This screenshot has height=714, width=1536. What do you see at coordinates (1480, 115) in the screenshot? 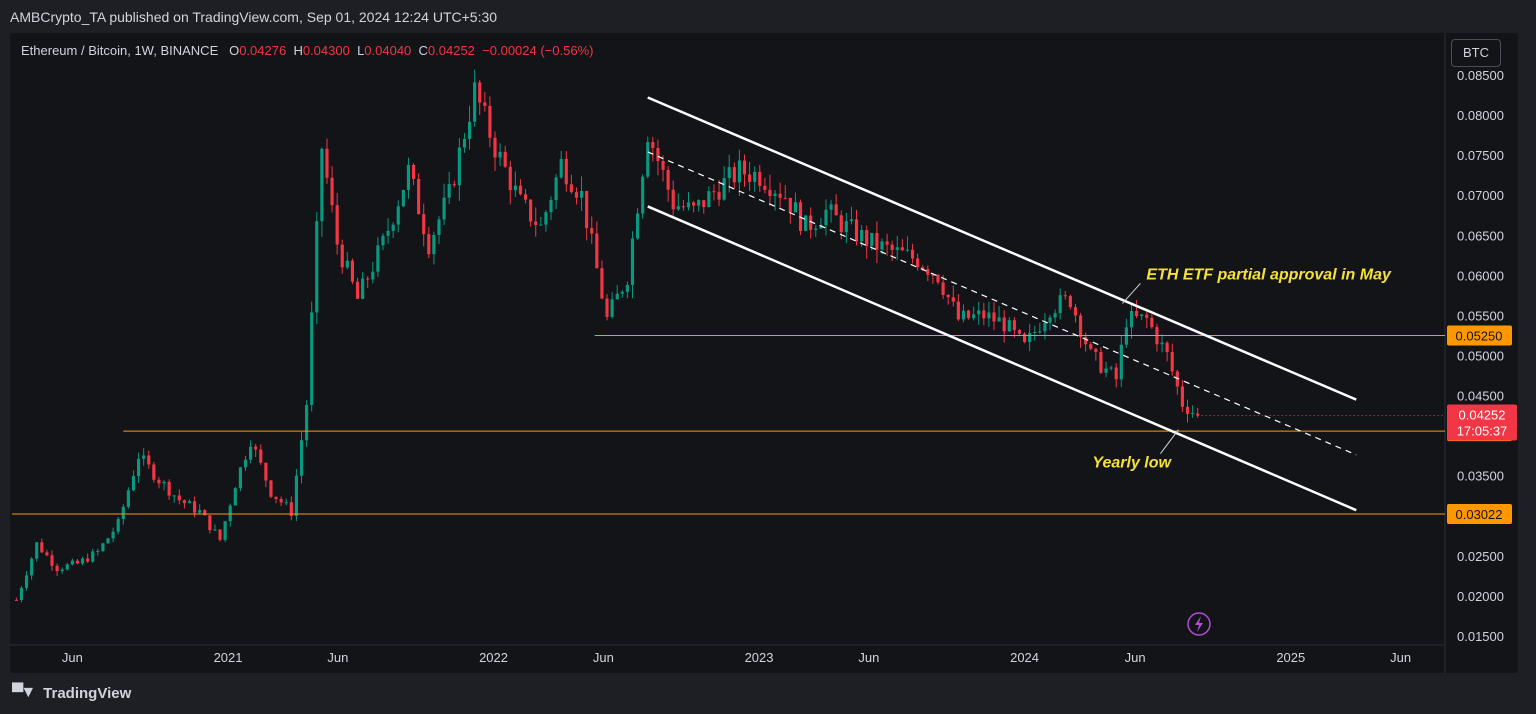
I see `y-tick-label: 0.08000` at bounding box center [1480, 115].